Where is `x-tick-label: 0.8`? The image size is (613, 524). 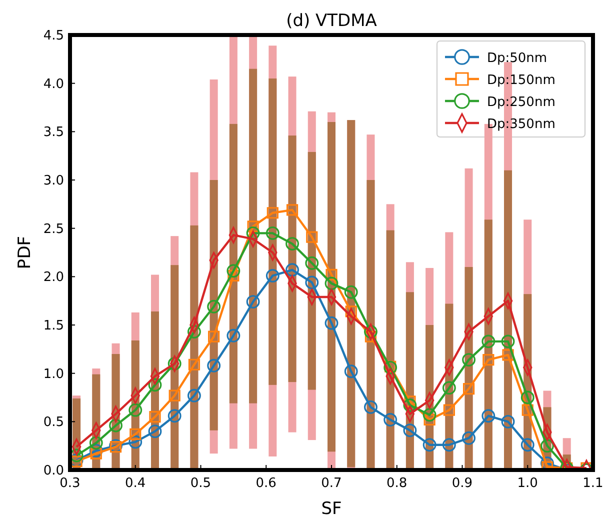
x-tick-label: 0.8 is located at coordinates (397, 483).